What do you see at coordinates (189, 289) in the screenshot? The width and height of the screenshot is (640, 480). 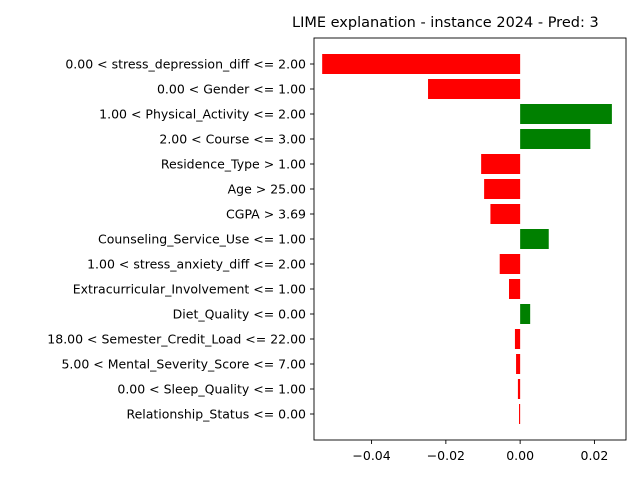 I see `y-tick-label: Extracurricular_Involvement <= 1.00` at bounding box center [189, 289].